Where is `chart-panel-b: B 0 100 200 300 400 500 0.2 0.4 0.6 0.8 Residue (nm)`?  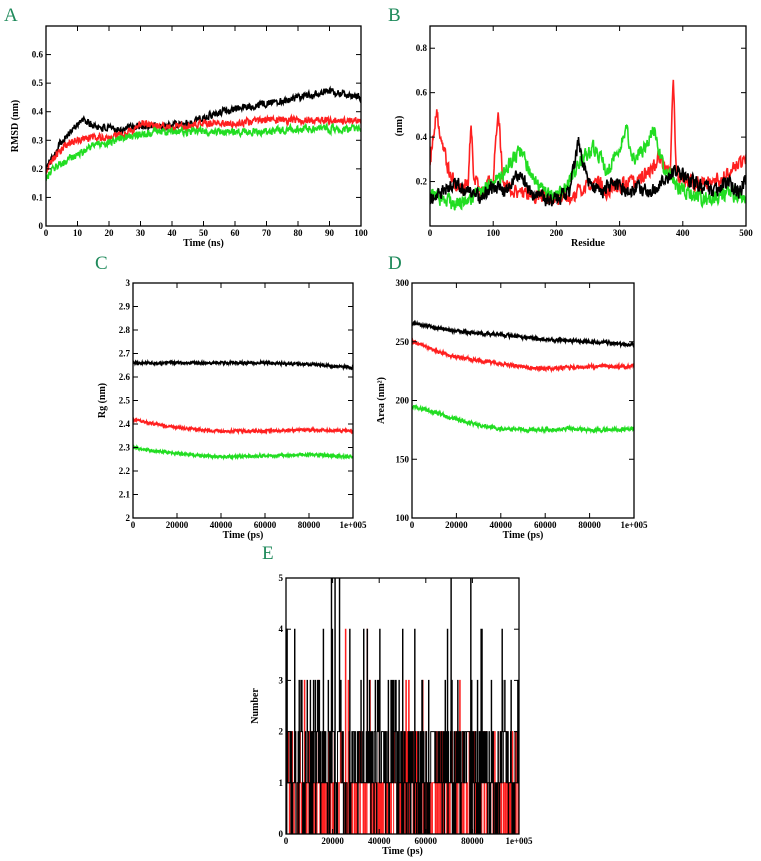
chart-panel-b: B 0 100 200 300 400 500 0.2 0.4 0.6 0.8 Residue (nm) is located at coordinates (570, 127).